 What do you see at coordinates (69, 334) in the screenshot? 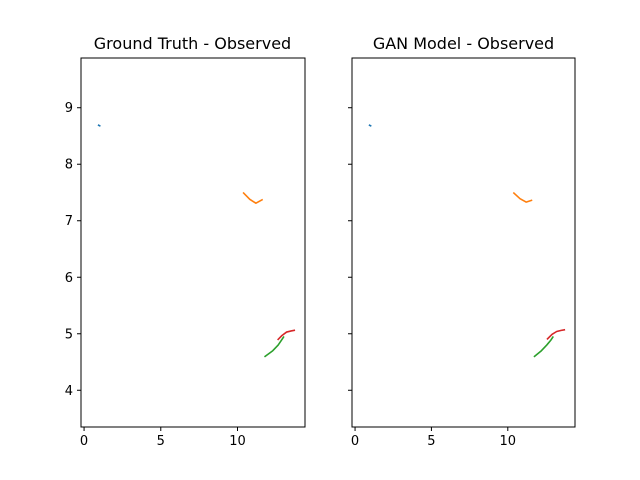
I see `ground-truth-y-tick-label-1: 5` at bounding box center [69, 334].